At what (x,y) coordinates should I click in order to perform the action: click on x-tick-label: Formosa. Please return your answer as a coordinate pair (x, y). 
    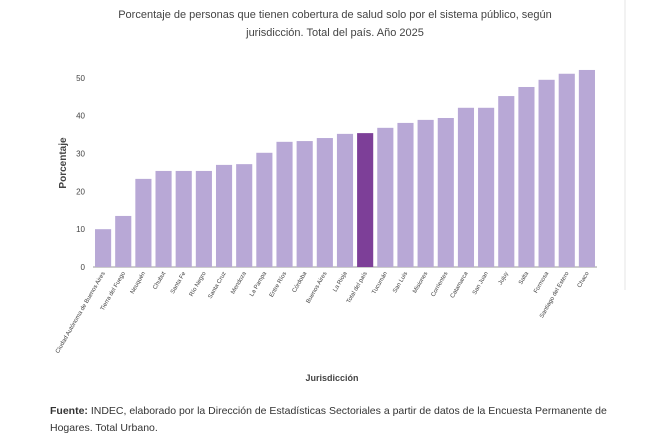
    Looking at the image, I should click on (541, 282).